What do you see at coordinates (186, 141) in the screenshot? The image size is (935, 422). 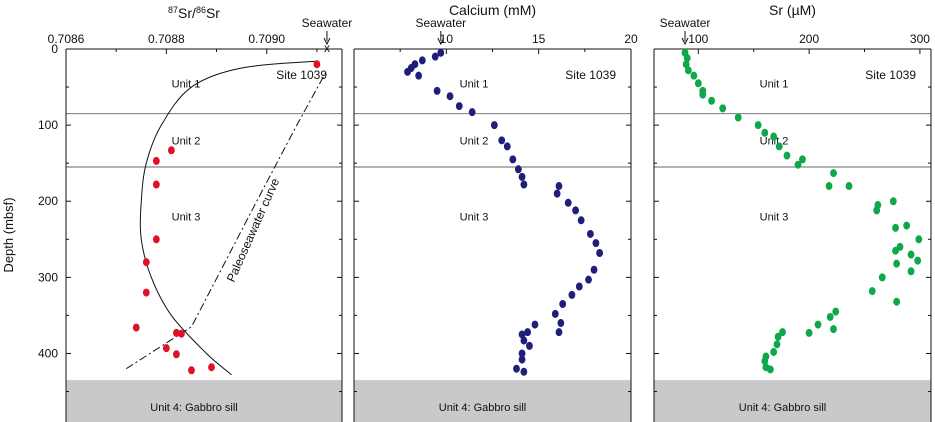 I see `unit-label: Unit 2` at bounding box center [186, 141].